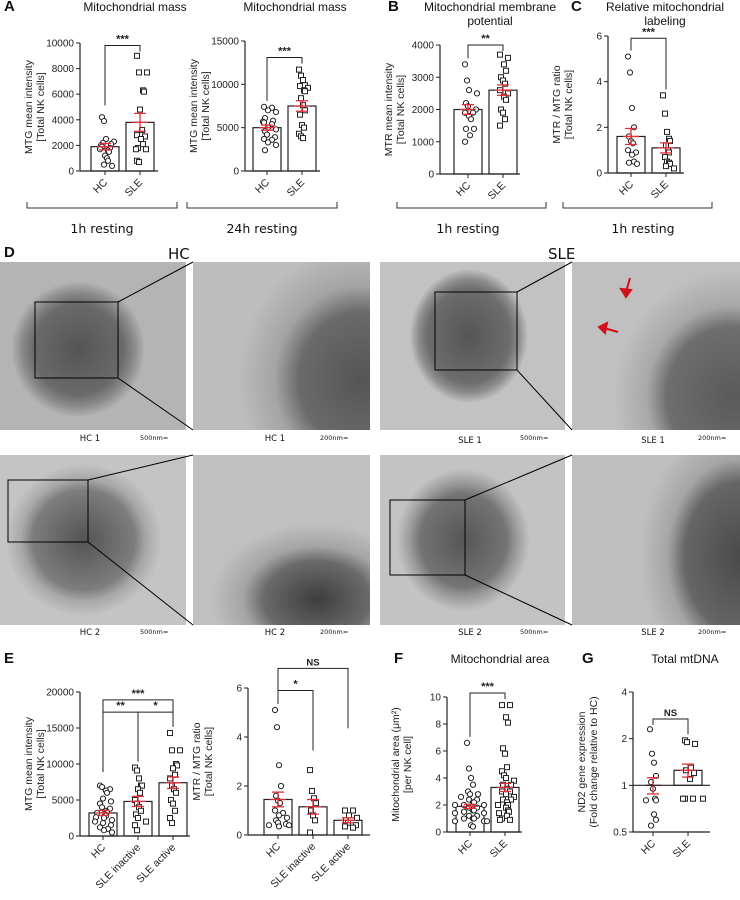  I want to click on y-axis-label: MTG mean intensity, so click(29, 763).